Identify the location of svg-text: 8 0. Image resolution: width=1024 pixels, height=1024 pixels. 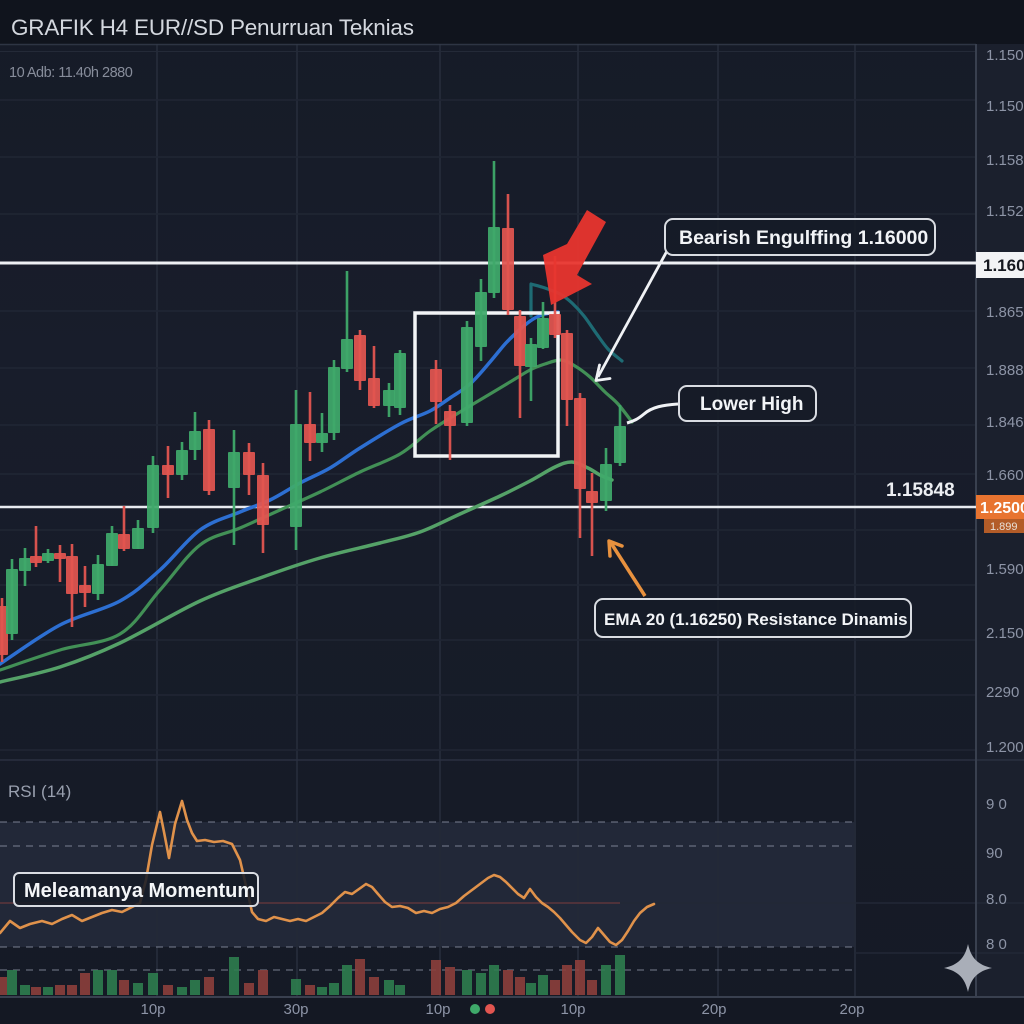
(996, 944).